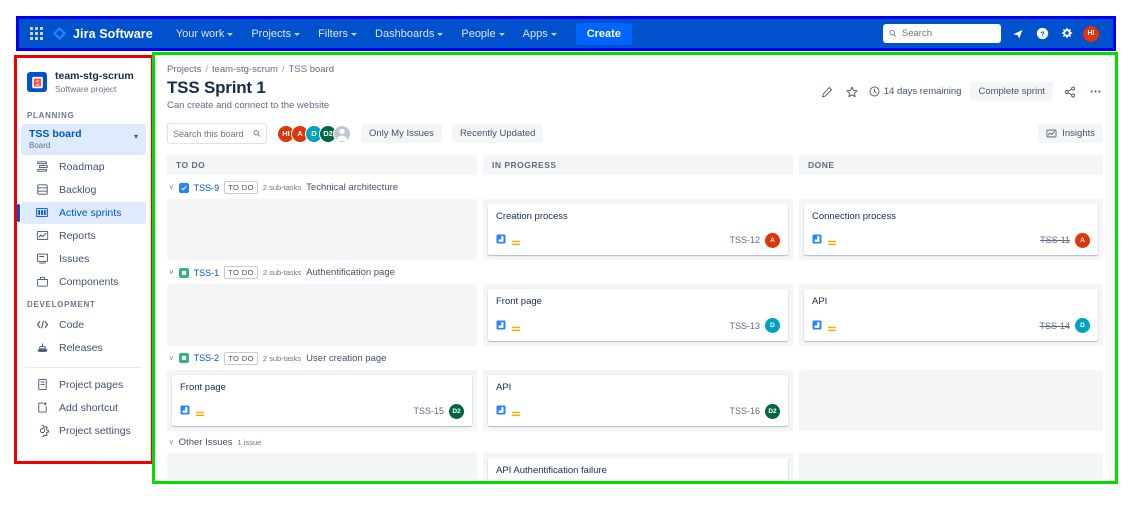  I want to click on breadcrumb-board: TSS board, so click(311, 69).